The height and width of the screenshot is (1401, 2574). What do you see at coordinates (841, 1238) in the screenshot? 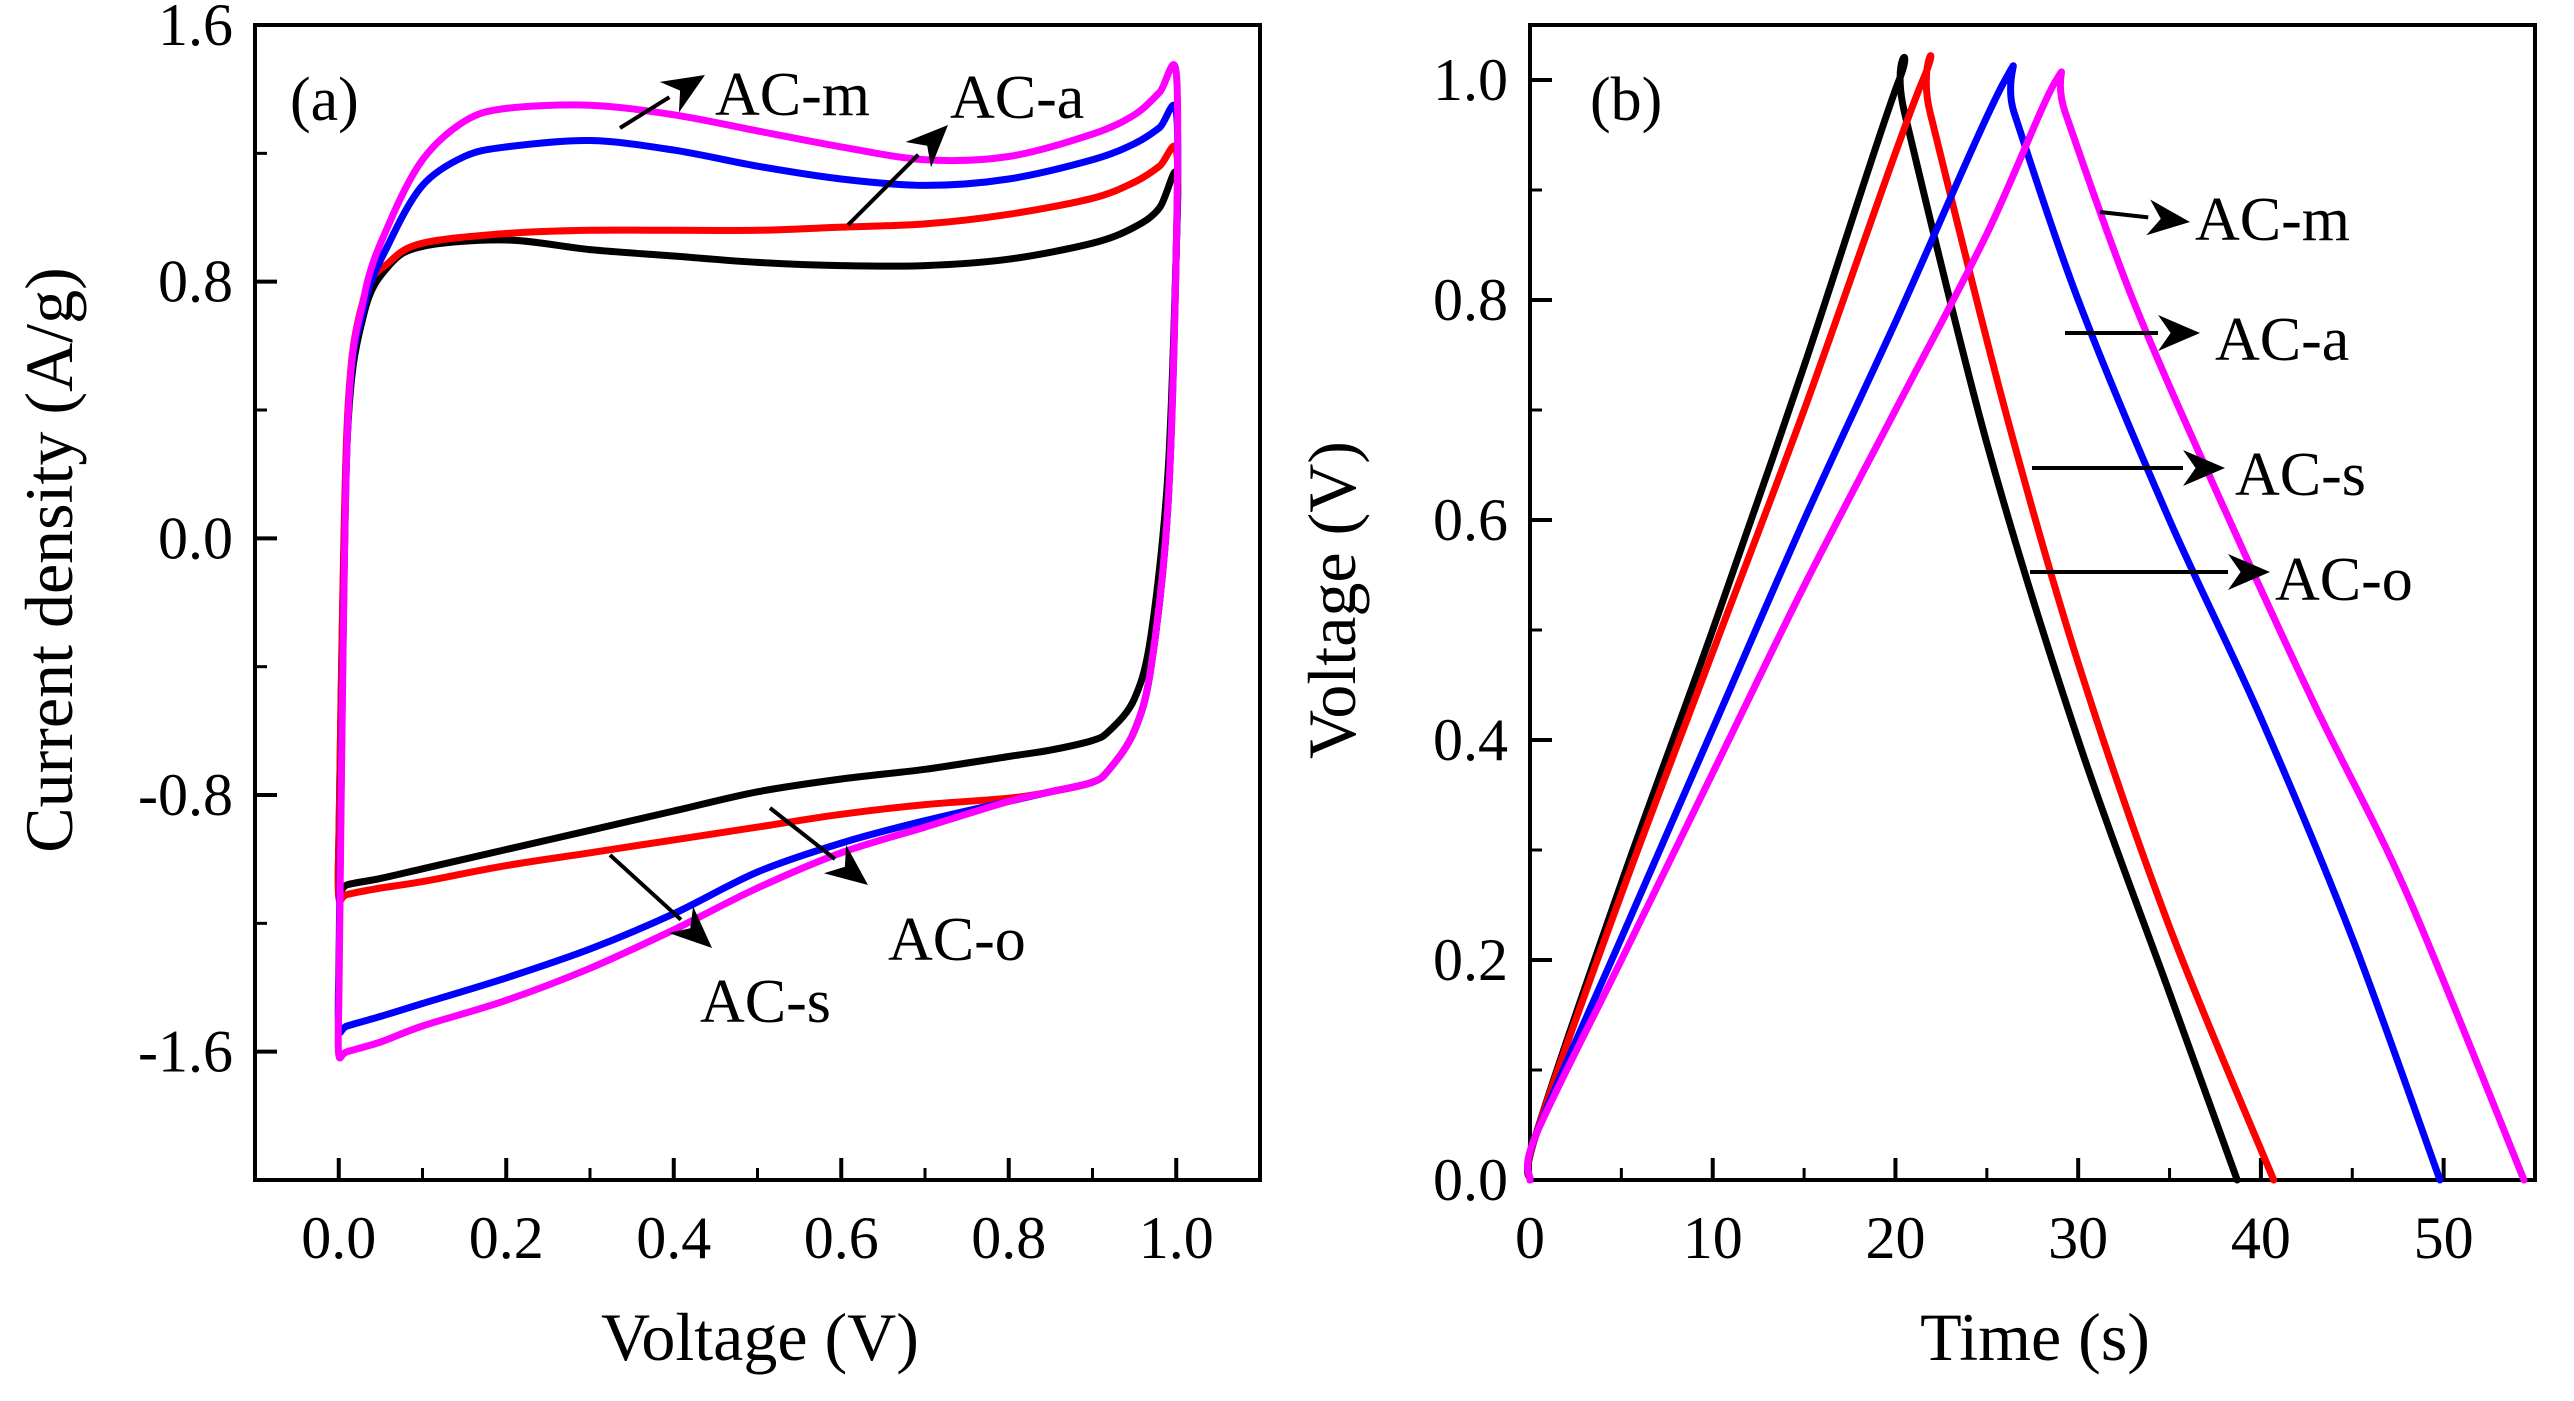
I see `panel-a-x-tick-label: 0.6` at bounding box center [841, 1238].